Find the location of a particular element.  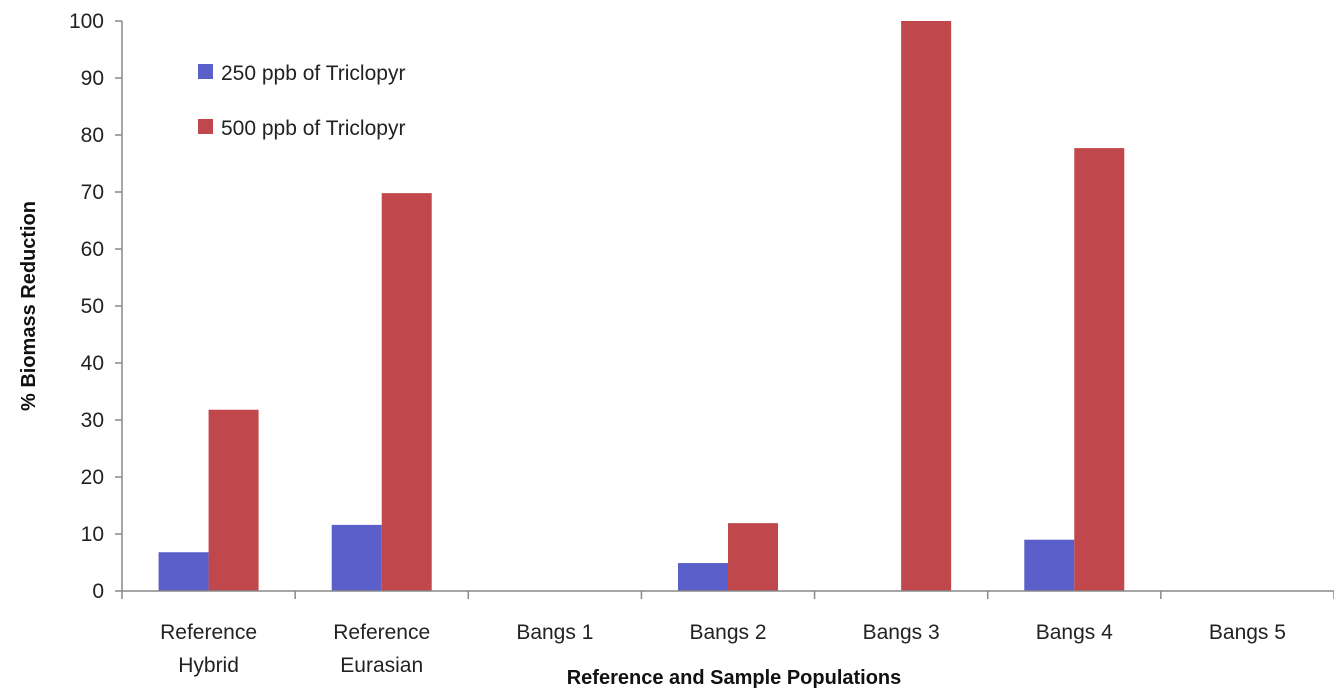

y-tick-label: 20 is located at coordinates (92, 477).